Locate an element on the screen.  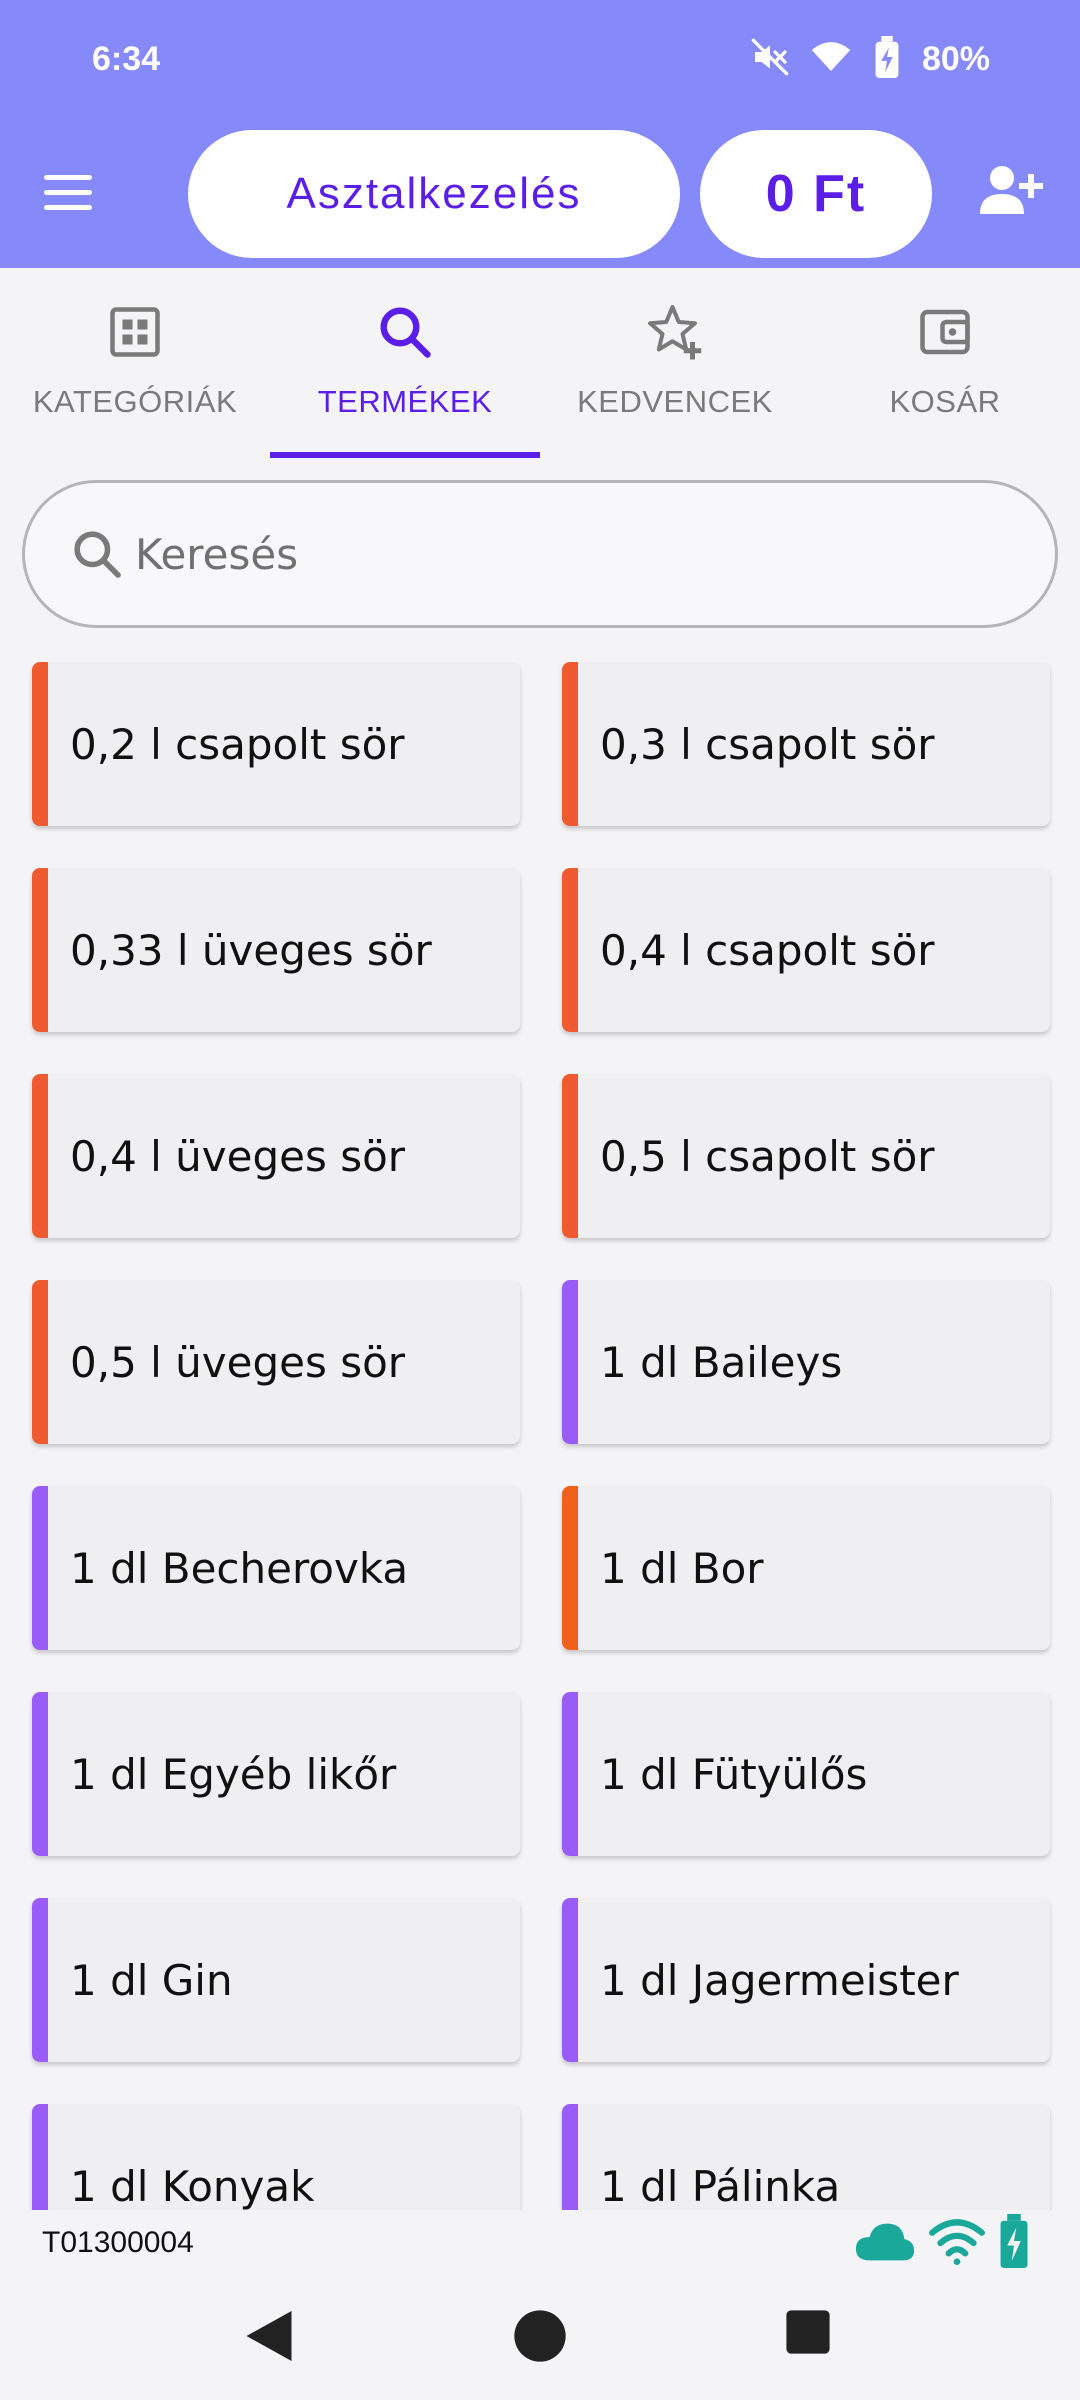
home-icon is located at coordinates (542, 2338).